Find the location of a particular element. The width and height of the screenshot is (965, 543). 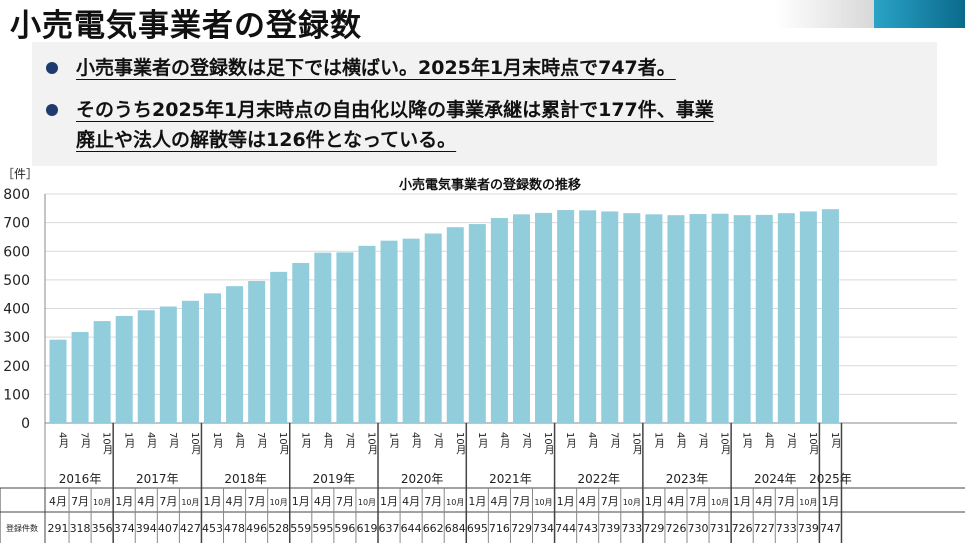

page-title: 小売電気事業者の登録数 is located at coordinates (186, 26).